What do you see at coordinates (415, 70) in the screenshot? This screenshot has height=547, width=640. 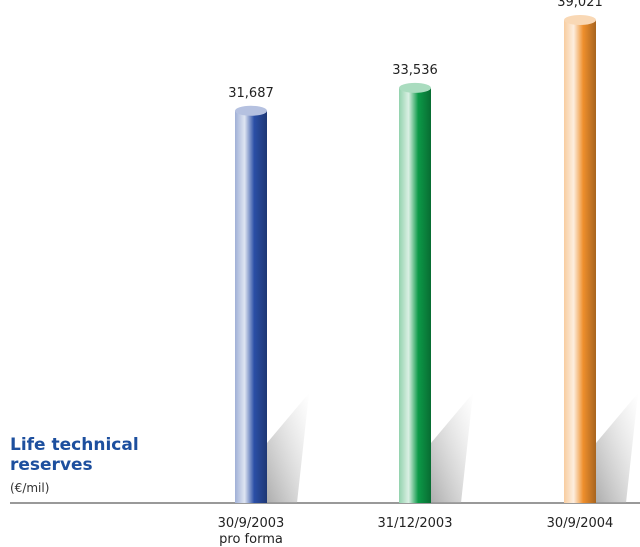 I see `value-label: 33,536` at bounding box center [415, 70].